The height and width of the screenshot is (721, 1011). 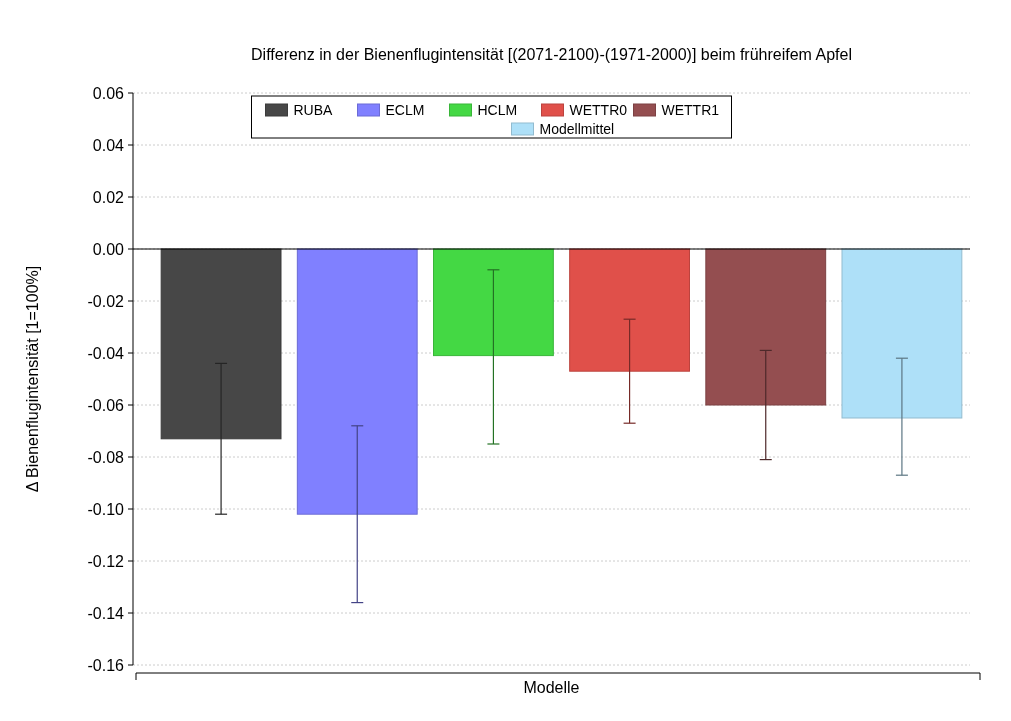 What do you see at coordinates (106, 665) in the screenshot?
I see `y-tick-label: -0.16` at bounding box center [106, 665].